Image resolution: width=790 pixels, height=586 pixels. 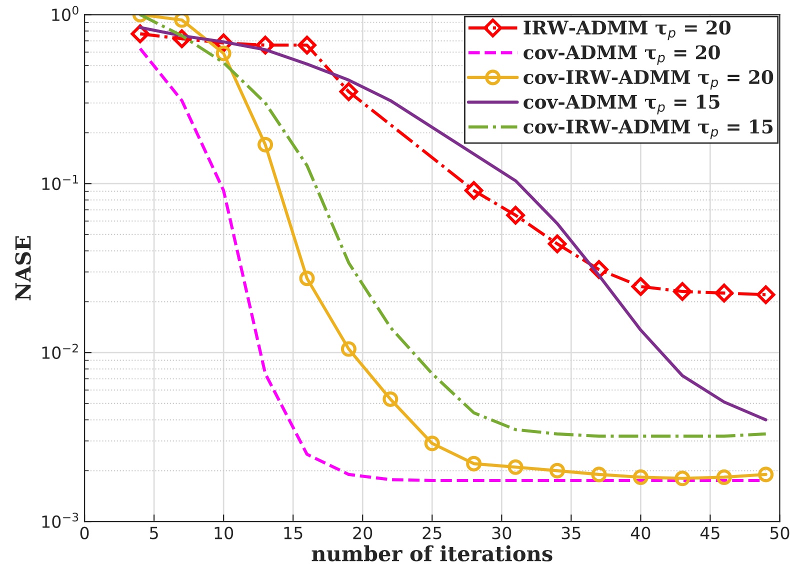 What do you see at coordinates (60, 182) in the screenshot?
I see `y-tick-label: 10$^{−1}$` at bounding box center [60, 182].